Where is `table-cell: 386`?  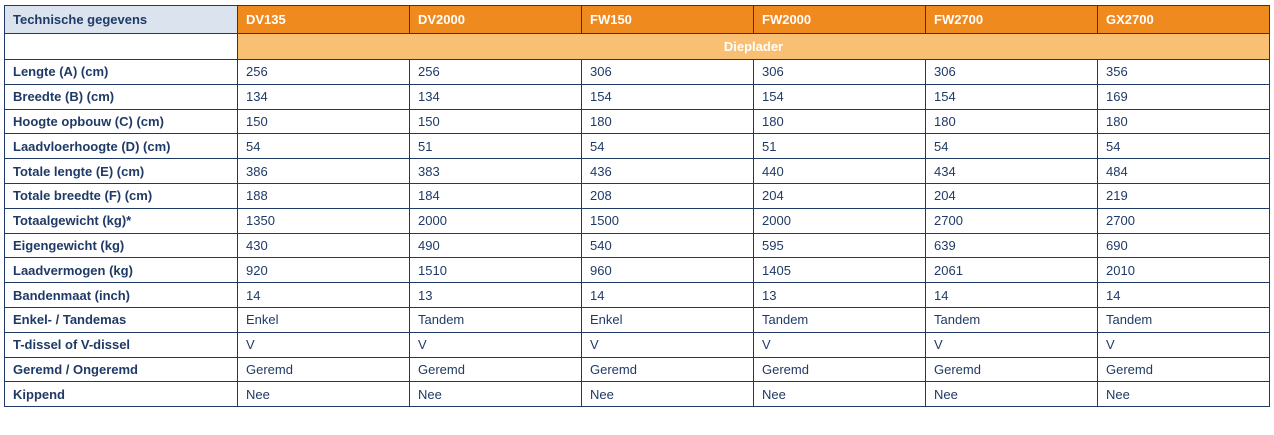 table-cell: 386 is located at coordinates (323, 171).